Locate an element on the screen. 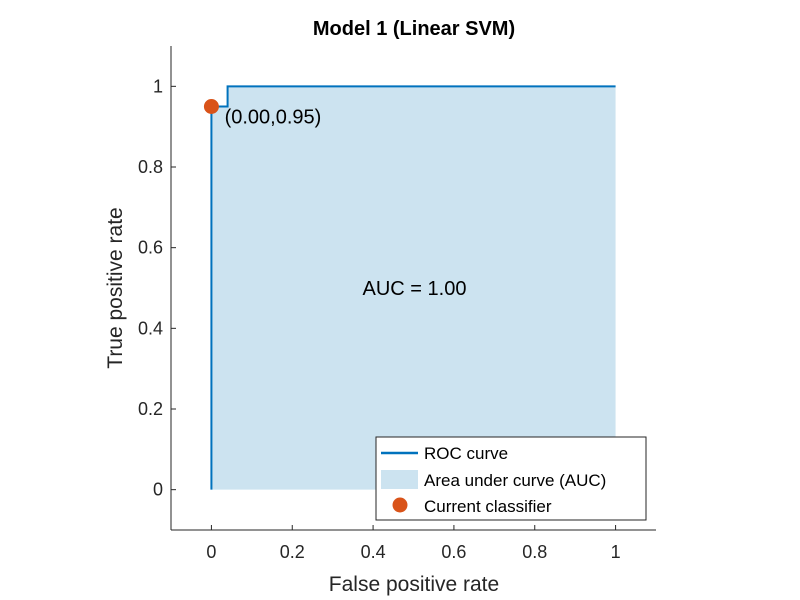  auc-annotation: AUC = 1.00 is located at coordinates (415, 289).